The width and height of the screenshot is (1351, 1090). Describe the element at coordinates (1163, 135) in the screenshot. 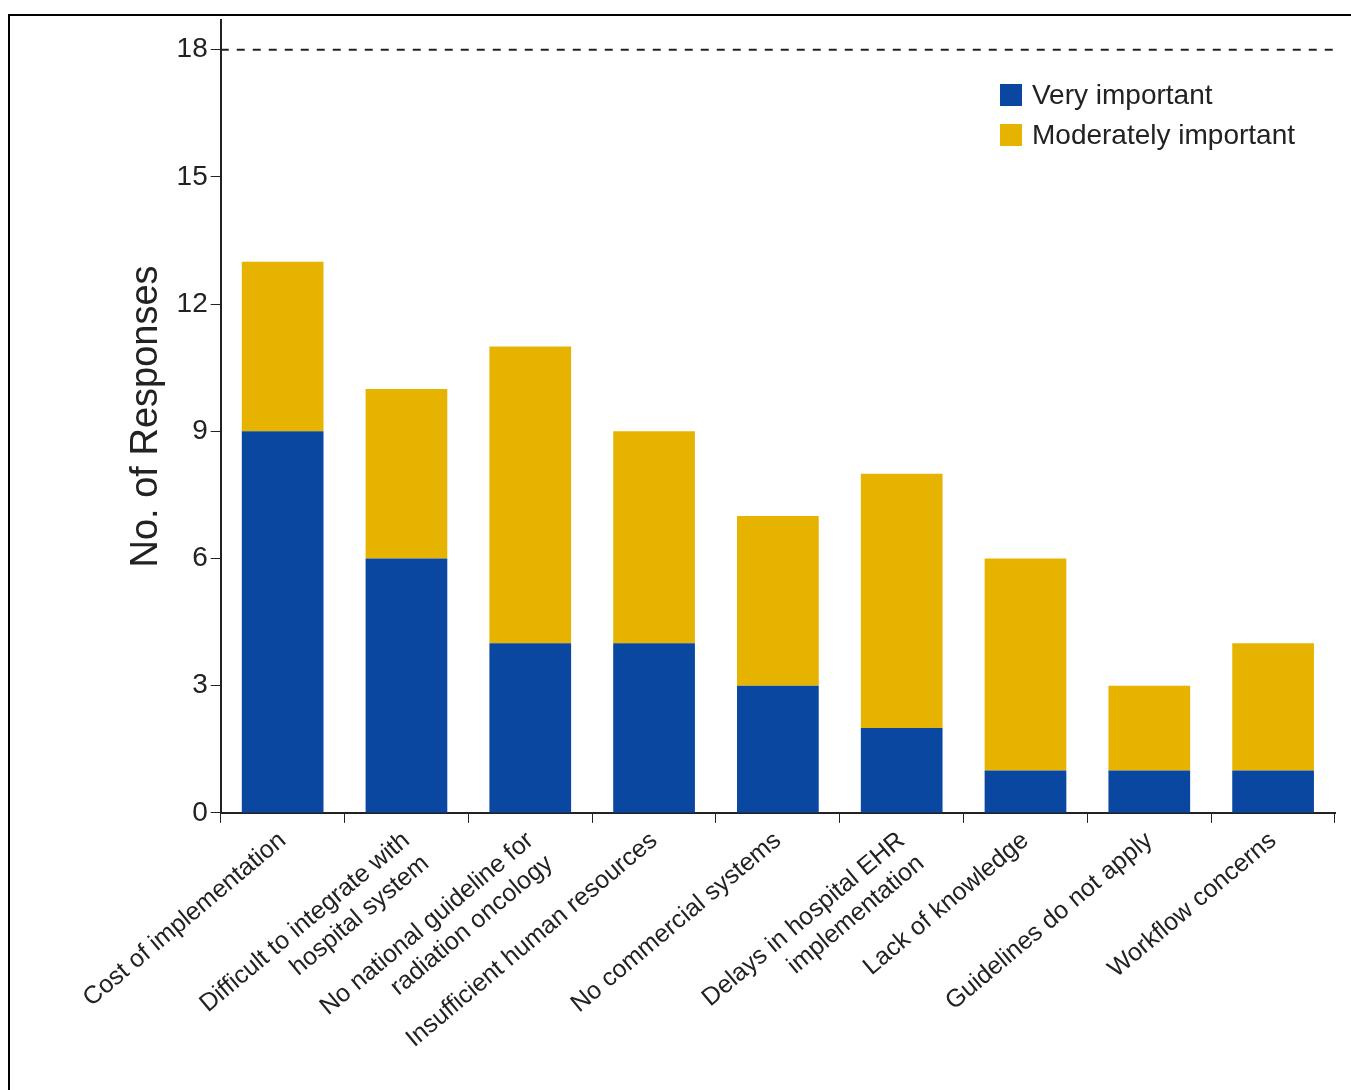

I see `legend-label: Moderately important` at that location.